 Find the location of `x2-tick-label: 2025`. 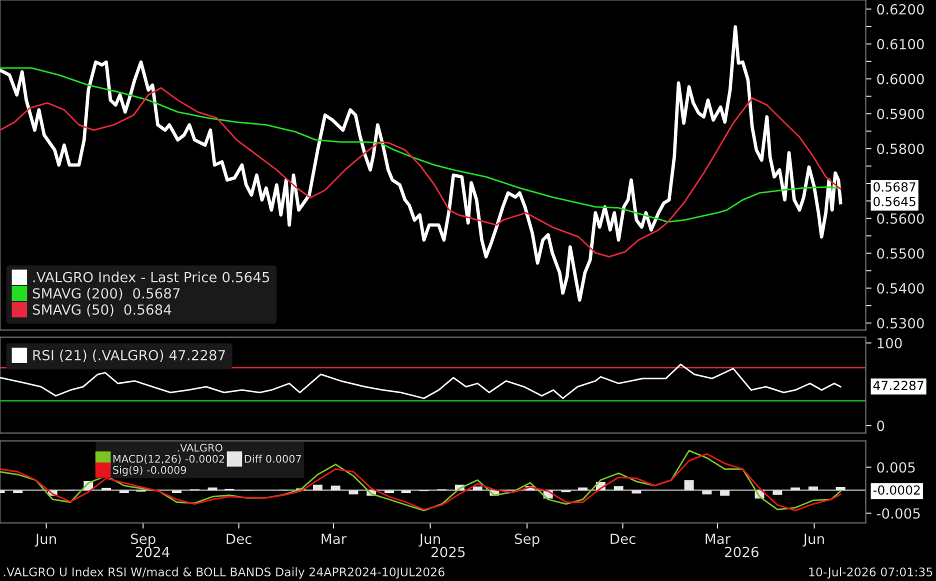

x2-tick-label: 2025 is located at coordinates (448, 552).